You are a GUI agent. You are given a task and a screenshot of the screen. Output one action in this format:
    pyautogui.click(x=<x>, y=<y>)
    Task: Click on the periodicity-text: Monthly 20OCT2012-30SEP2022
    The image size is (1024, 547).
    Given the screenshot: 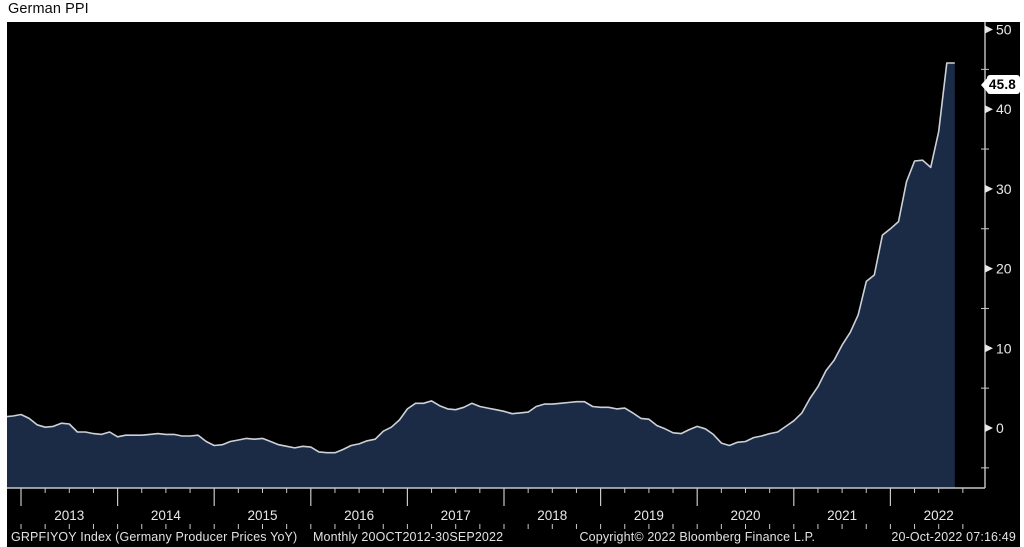 What is the action you would take?
    pyautogui.click(x=408, y=537)
    